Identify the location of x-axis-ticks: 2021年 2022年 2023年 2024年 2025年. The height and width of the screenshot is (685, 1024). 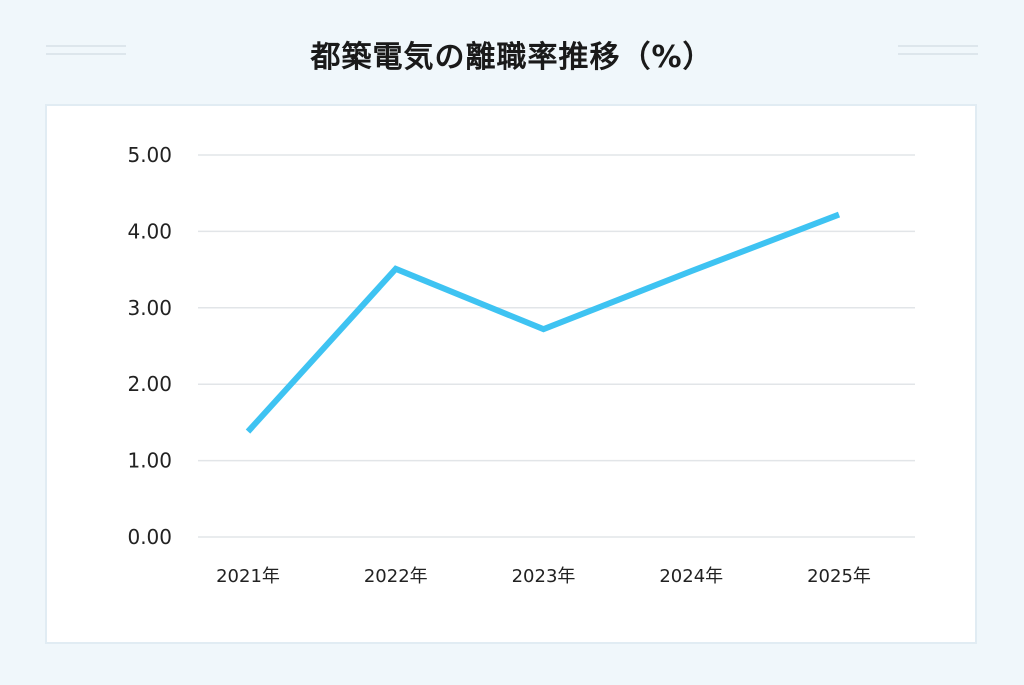
(543, 576).